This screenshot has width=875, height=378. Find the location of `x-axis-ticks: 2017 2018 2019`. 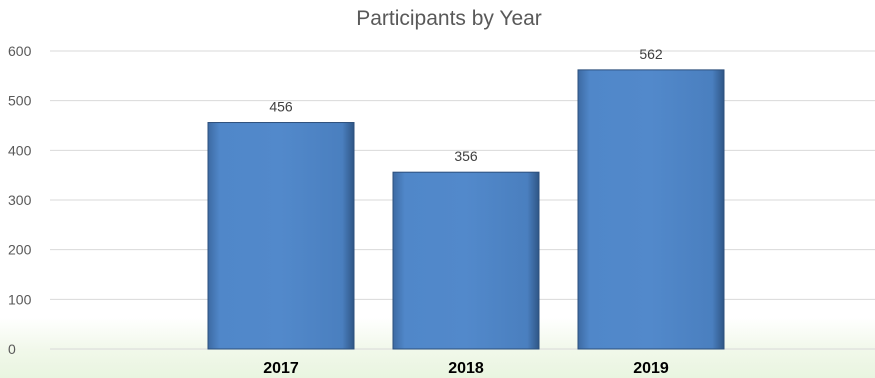

x-axis-ticks: 2017 2018 2019 is located at coordinates (466, 368).